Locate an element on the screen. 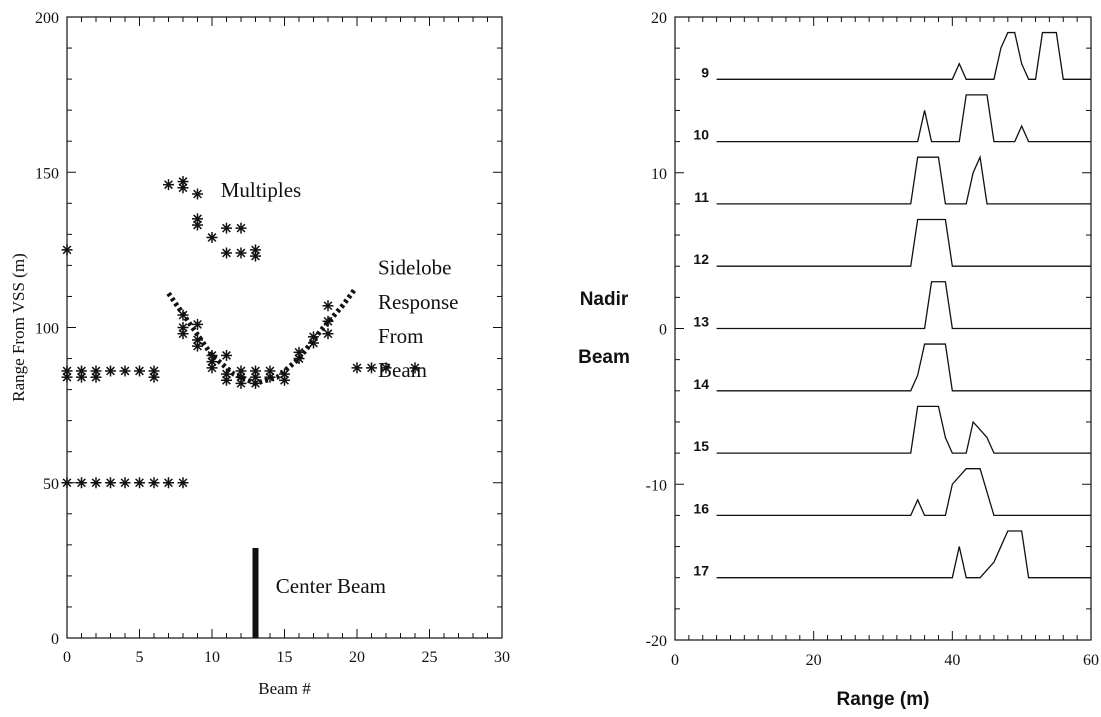  y-tick-label: -20 is located at coordinates (656, 641).